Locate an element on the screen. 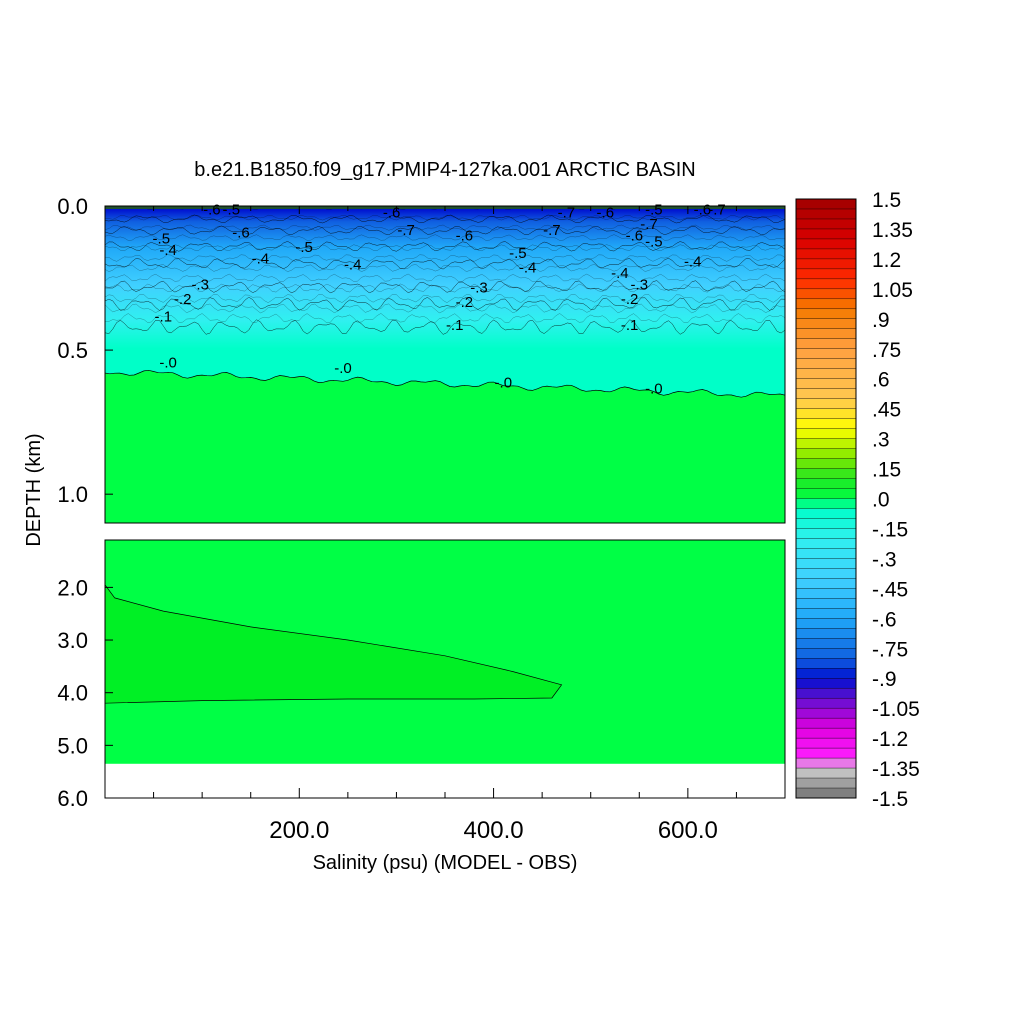  colorbar-label: -1.05 is located at coordinates (896, 709).